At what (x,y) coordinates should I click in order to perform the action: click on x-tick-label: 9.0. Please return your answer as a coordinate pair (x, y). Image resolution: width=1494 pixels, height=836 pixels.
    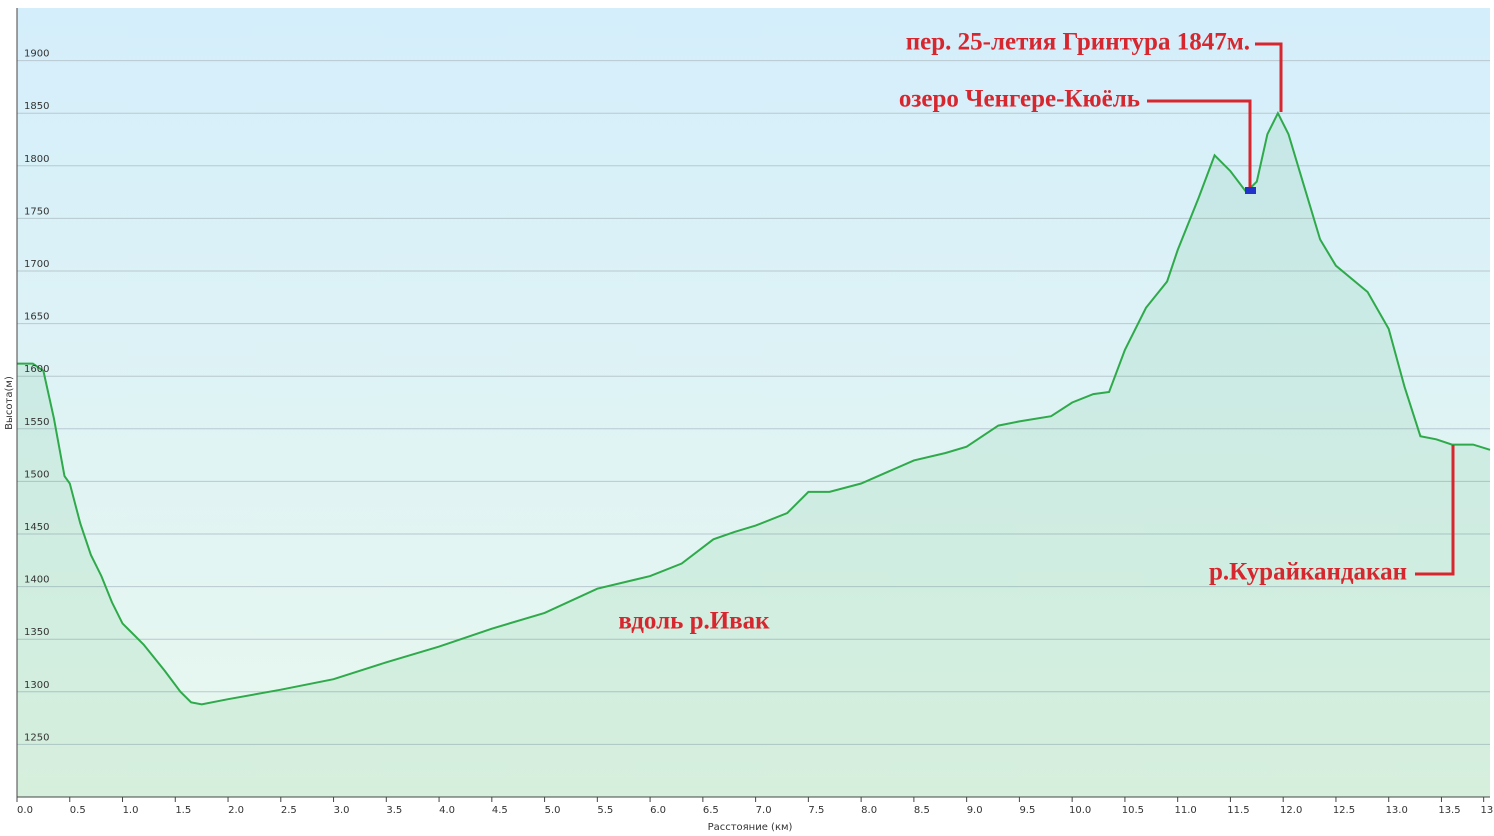
    Looking at the image, I should click on (975, 810).